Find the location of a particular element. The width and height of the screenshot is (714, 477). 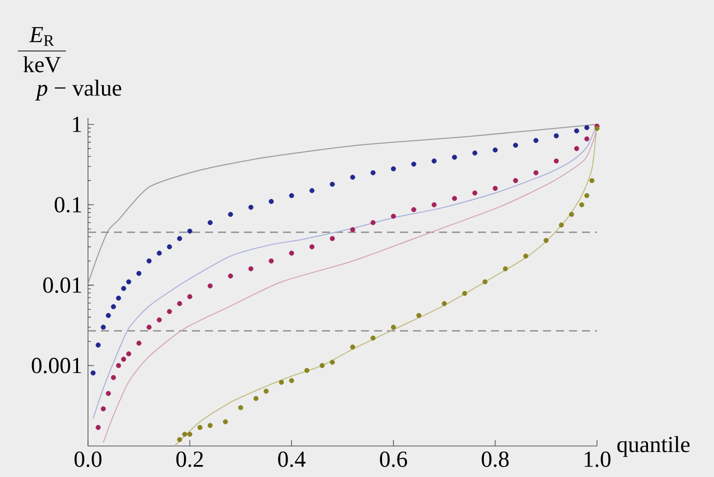

y-tick-label: 0.1 is located at coordinates (68, 204).